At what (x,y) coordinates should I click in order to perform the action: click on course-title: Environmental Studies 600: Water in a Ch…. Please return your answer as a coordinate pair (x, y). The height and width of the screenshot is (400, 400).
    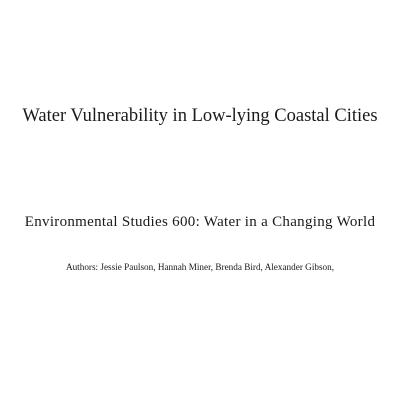
    Looking at the image, I should click on (200, 222).